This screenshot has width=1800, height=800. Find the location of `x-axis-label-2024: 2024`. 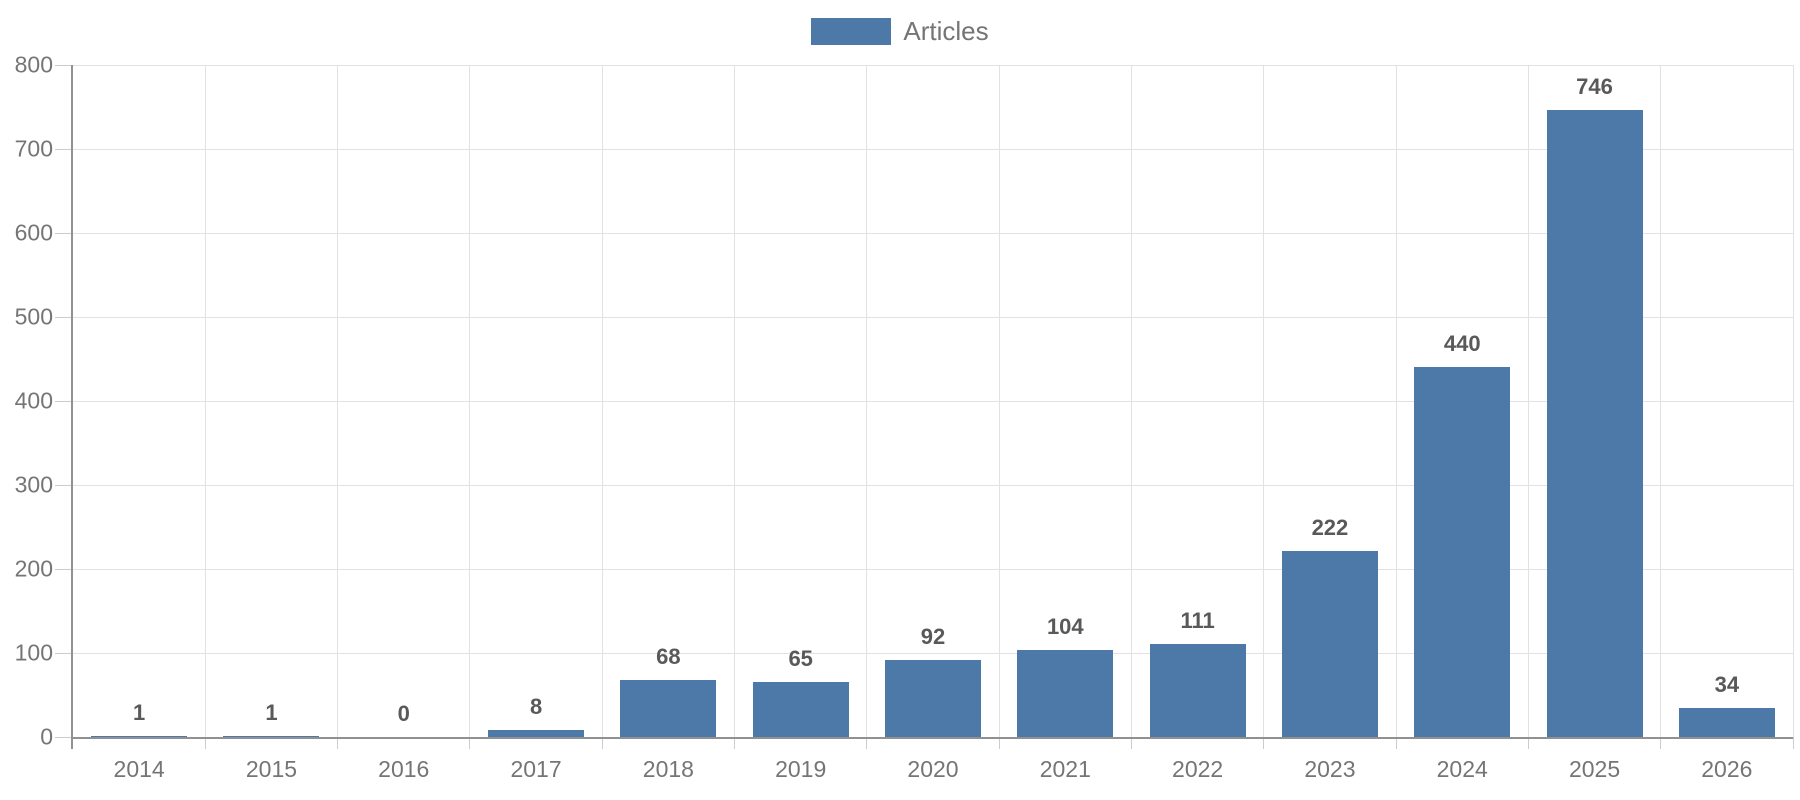

x-axis-label-2024: 2024 is located at coordinates (1462, 769).